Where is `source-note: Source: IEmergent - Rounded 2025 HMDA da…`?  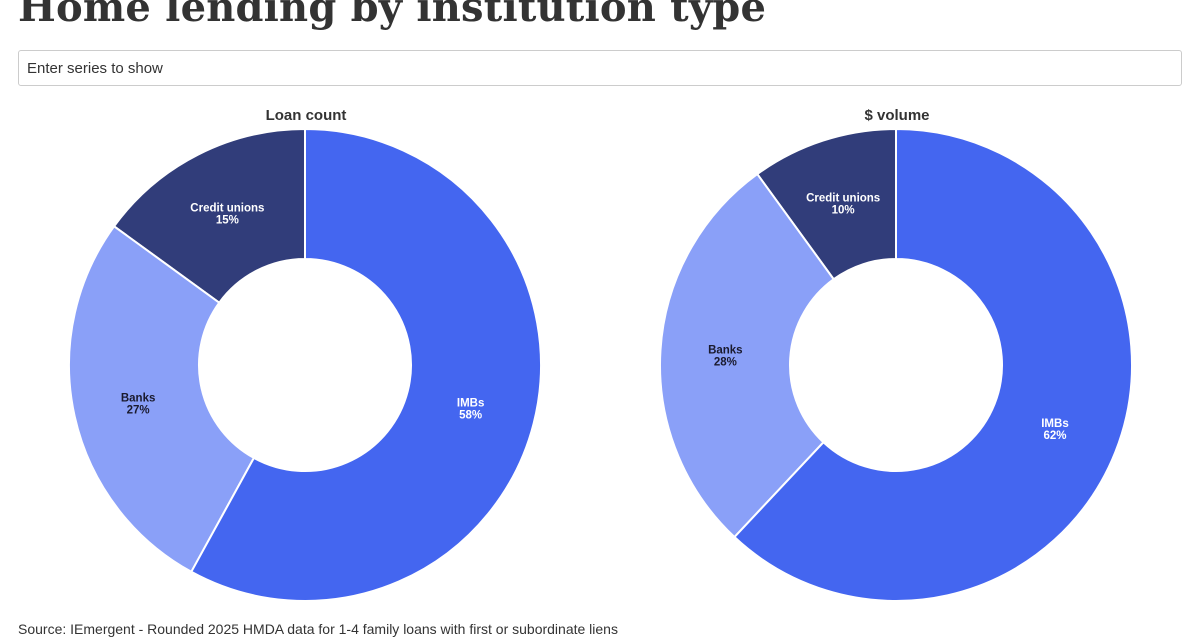 source-note: Source: IEmergent - Rounded 2025 HMDA da… is located at coordinates (318, 629).